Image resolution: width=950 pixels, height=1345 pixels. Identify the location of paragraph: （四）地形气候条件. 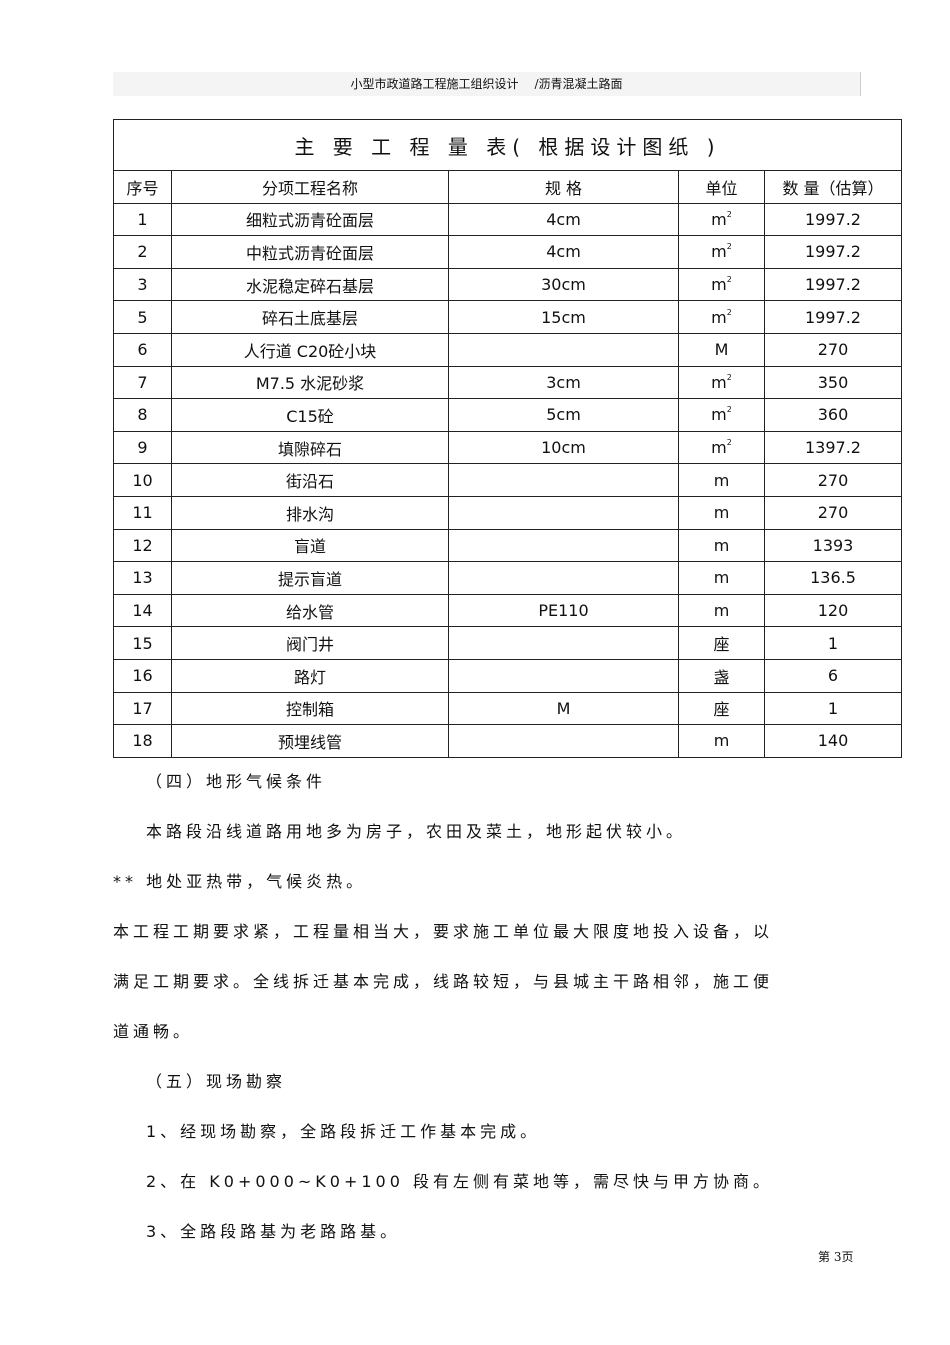
(236, 781).